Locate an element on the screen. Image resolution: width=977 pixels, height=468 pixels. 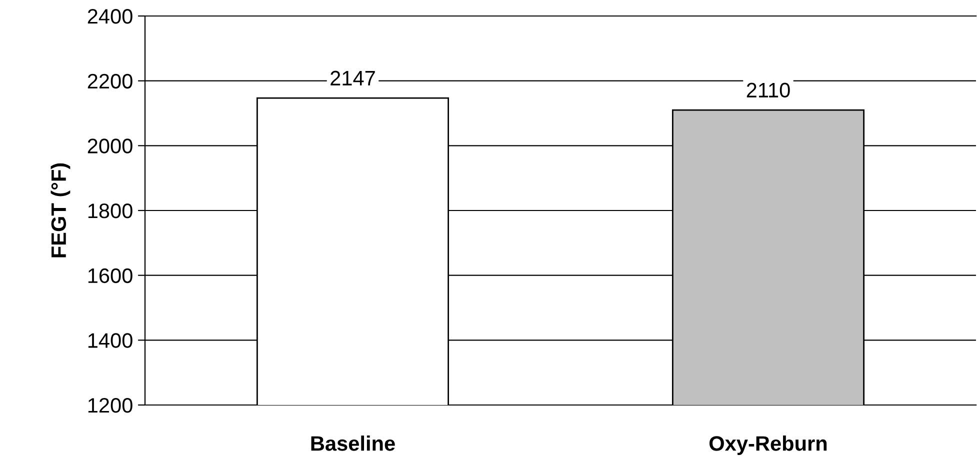
y-tick-label: 2000 is located at coordinates (110, 146).